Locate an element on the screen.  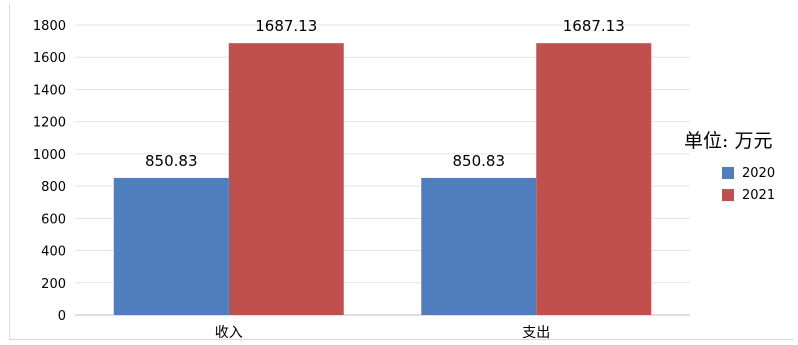
x-tick-label: 支出 is located at coordinates (536, 333).